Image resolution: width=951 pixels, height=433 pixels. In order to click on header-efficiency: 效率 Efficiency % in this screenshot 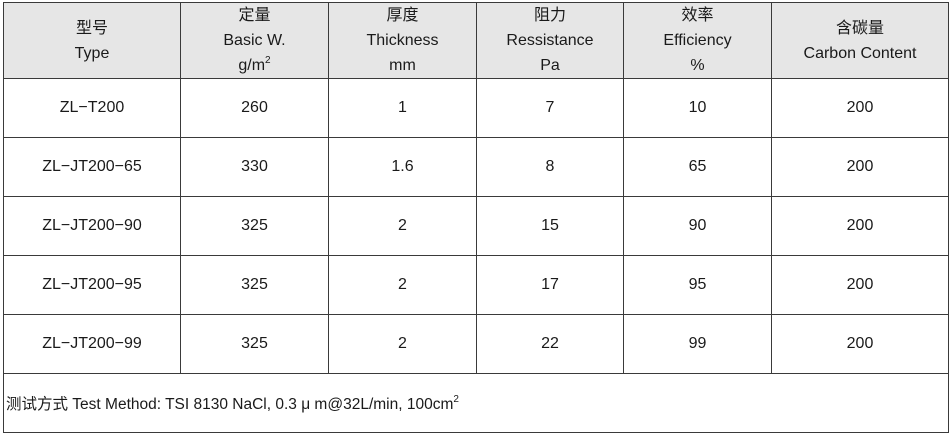, I will do `click(697, 40)`.